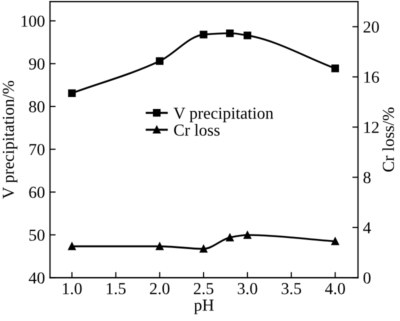  I want to click on legend-label: Cr loss, so click(197, 130).